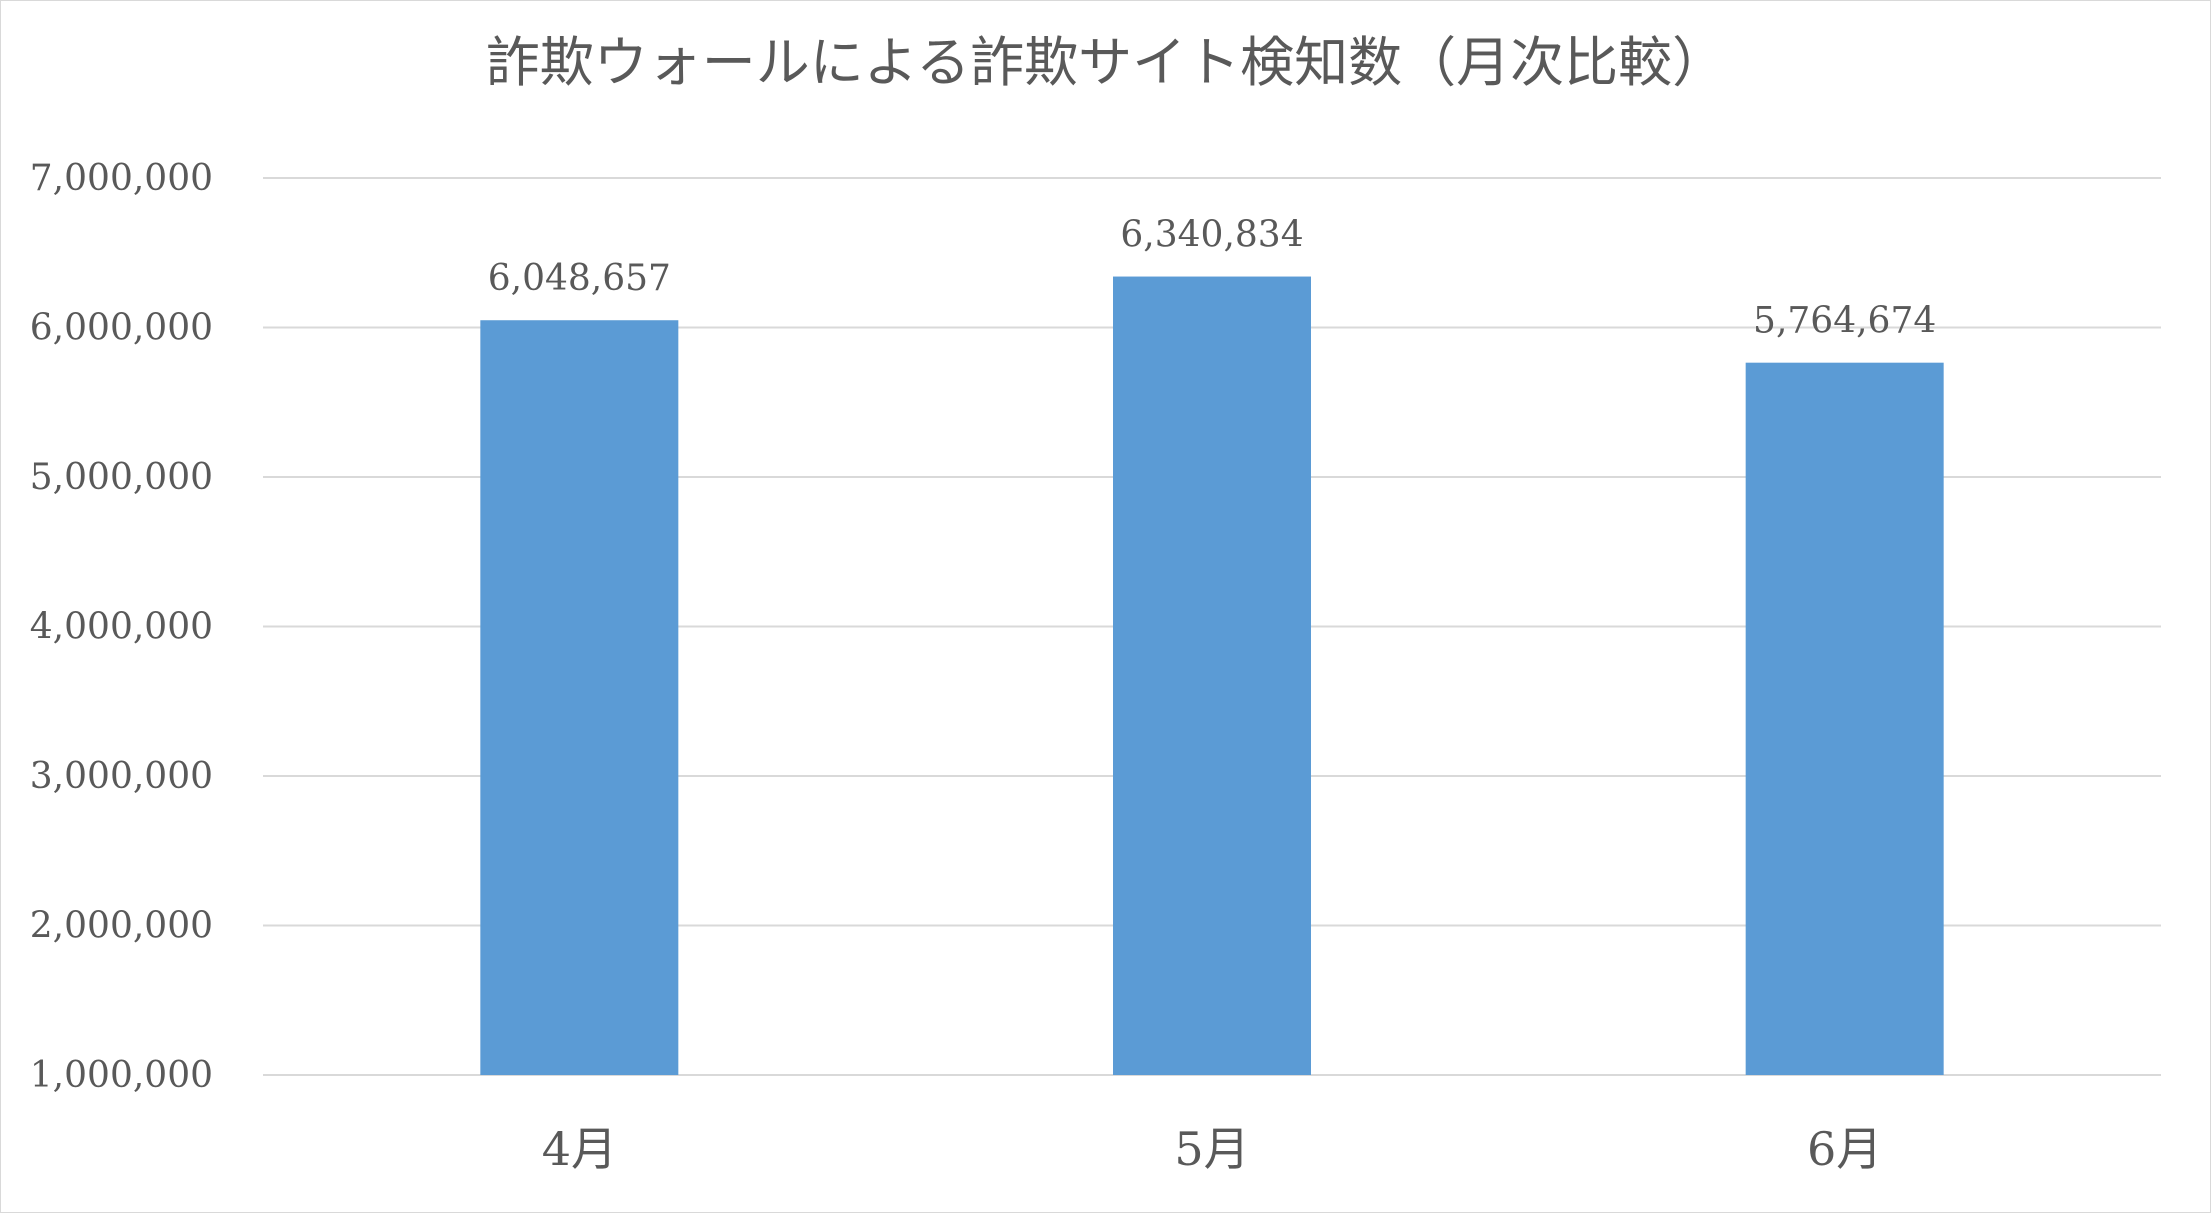  Describe the element at coordinates (579, 1149) in the screenshot. I see `x-tick-label: 4月` at that location.